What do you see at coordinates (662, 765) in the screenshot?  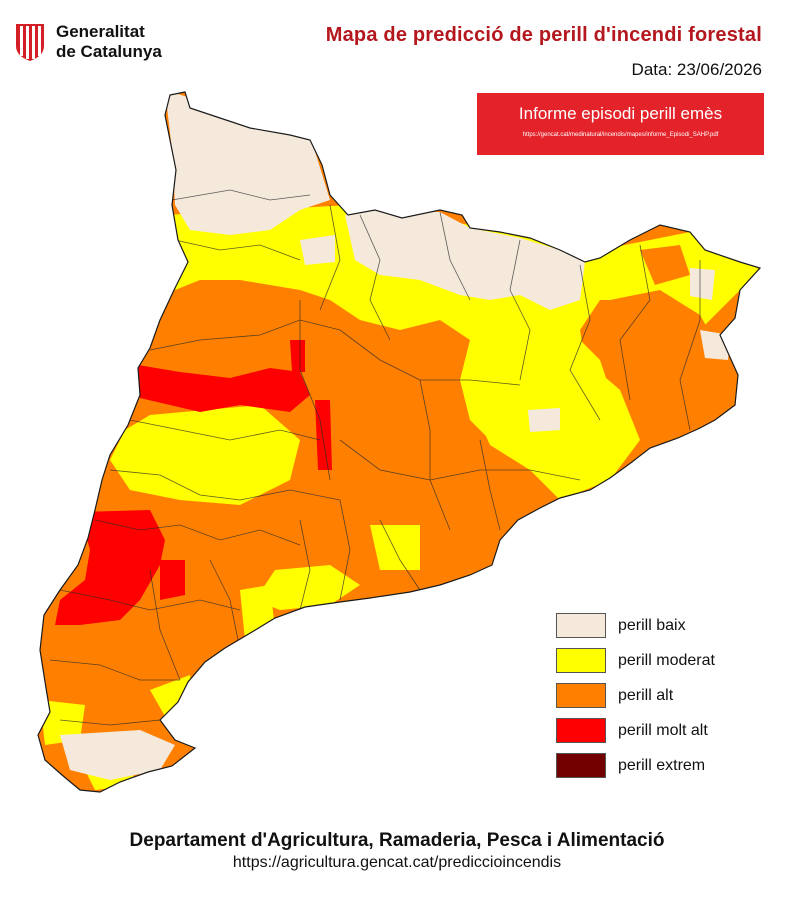 I see `legend-label: perill extrem` at bounding box center [662, 765].